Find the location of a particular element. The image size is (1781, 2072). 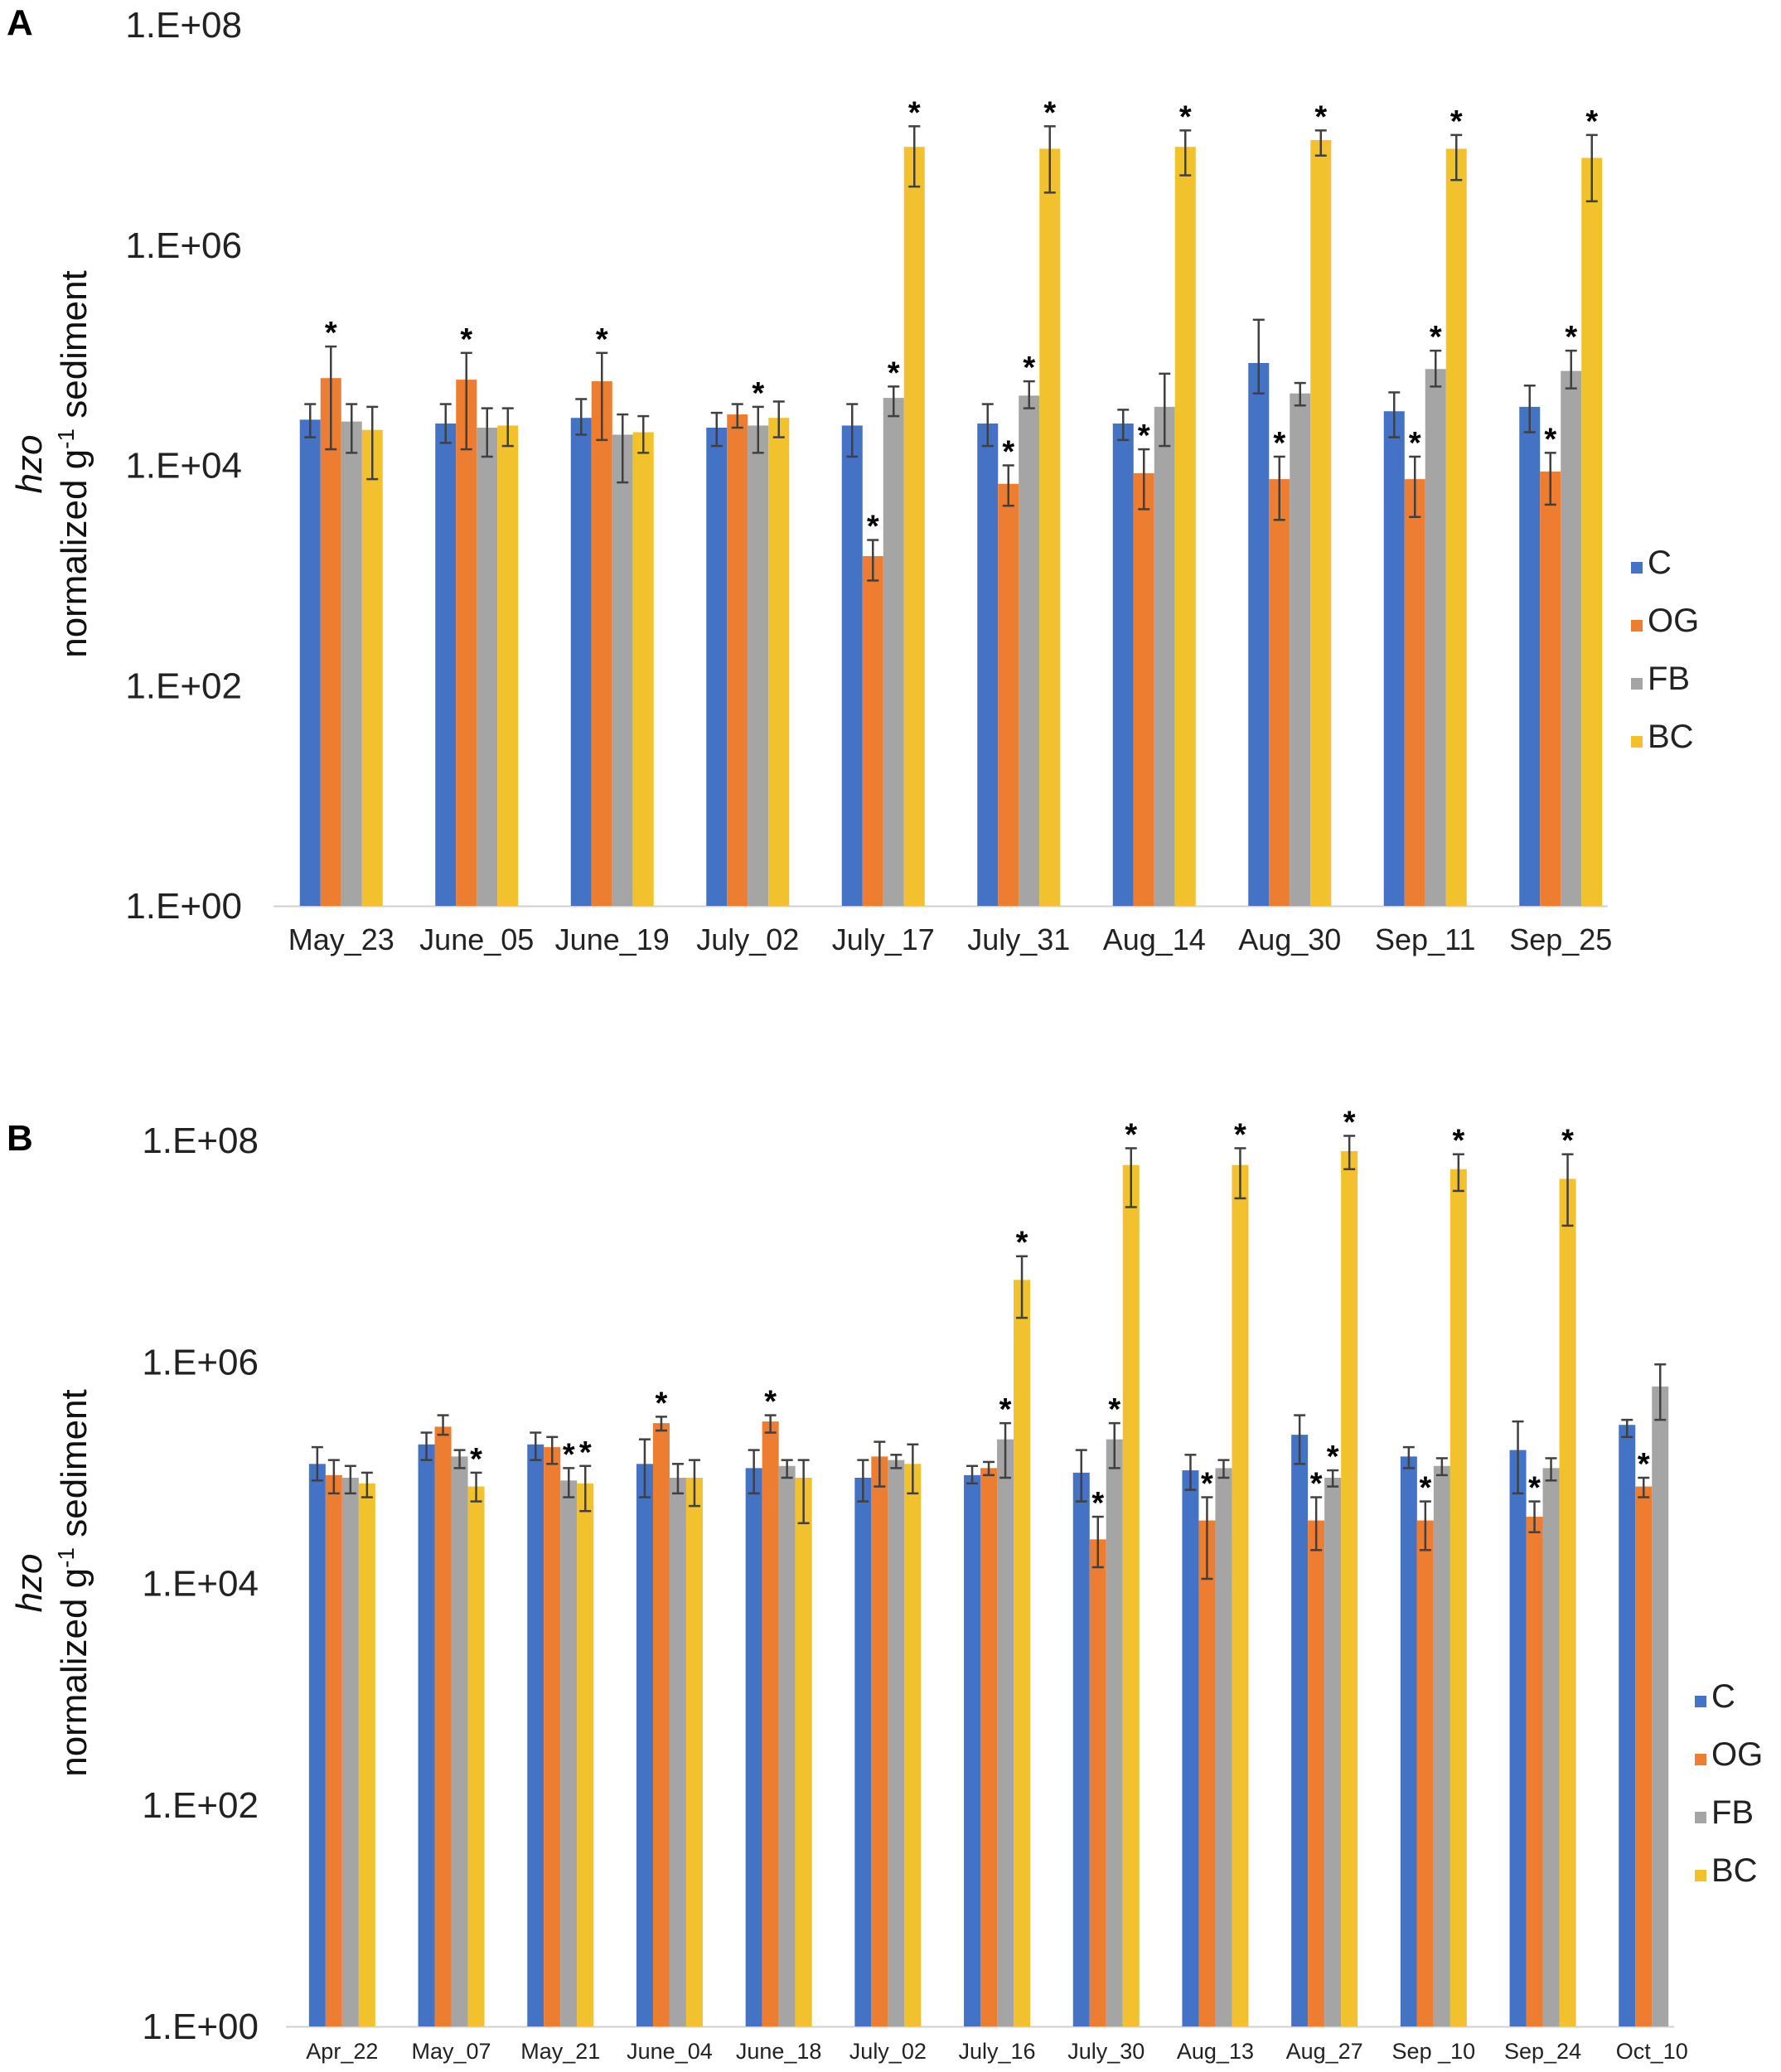

x-category-label: Aug_13 is located at coordinates (1215, 2051).